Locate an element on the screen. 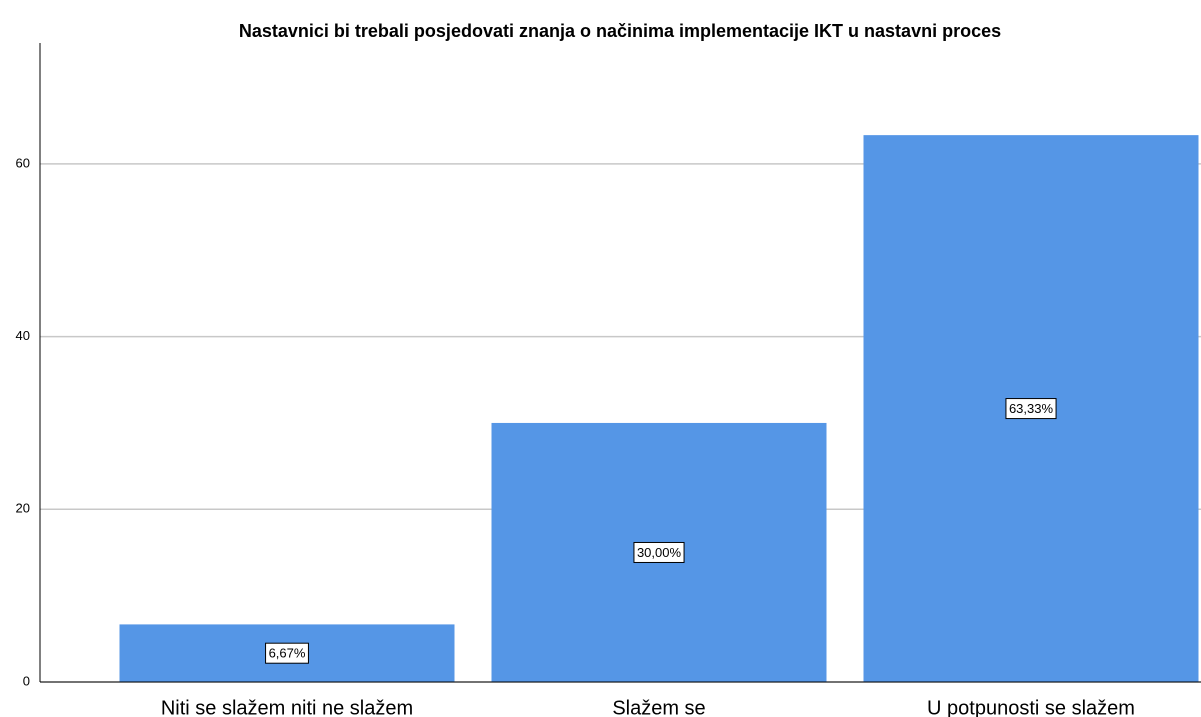 This screenshot has height=717, width=1201. value-label: 6,67% is located at coordinates (287, 653).